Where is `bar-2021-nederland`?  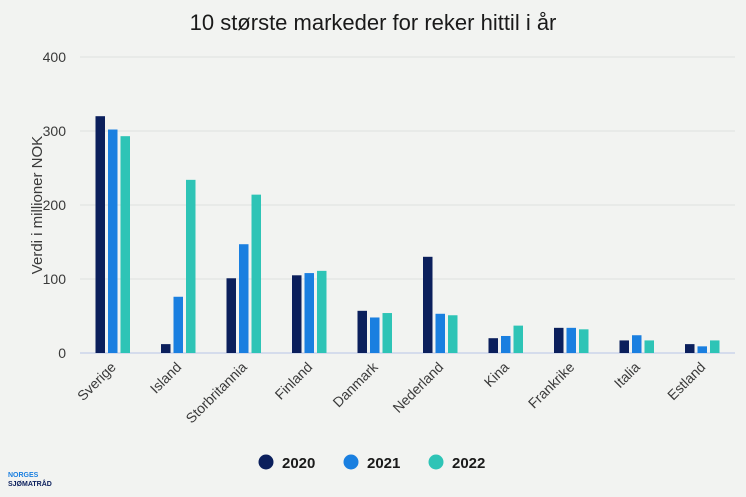 bar-2021-nederland is located at coordinates (440, 333).